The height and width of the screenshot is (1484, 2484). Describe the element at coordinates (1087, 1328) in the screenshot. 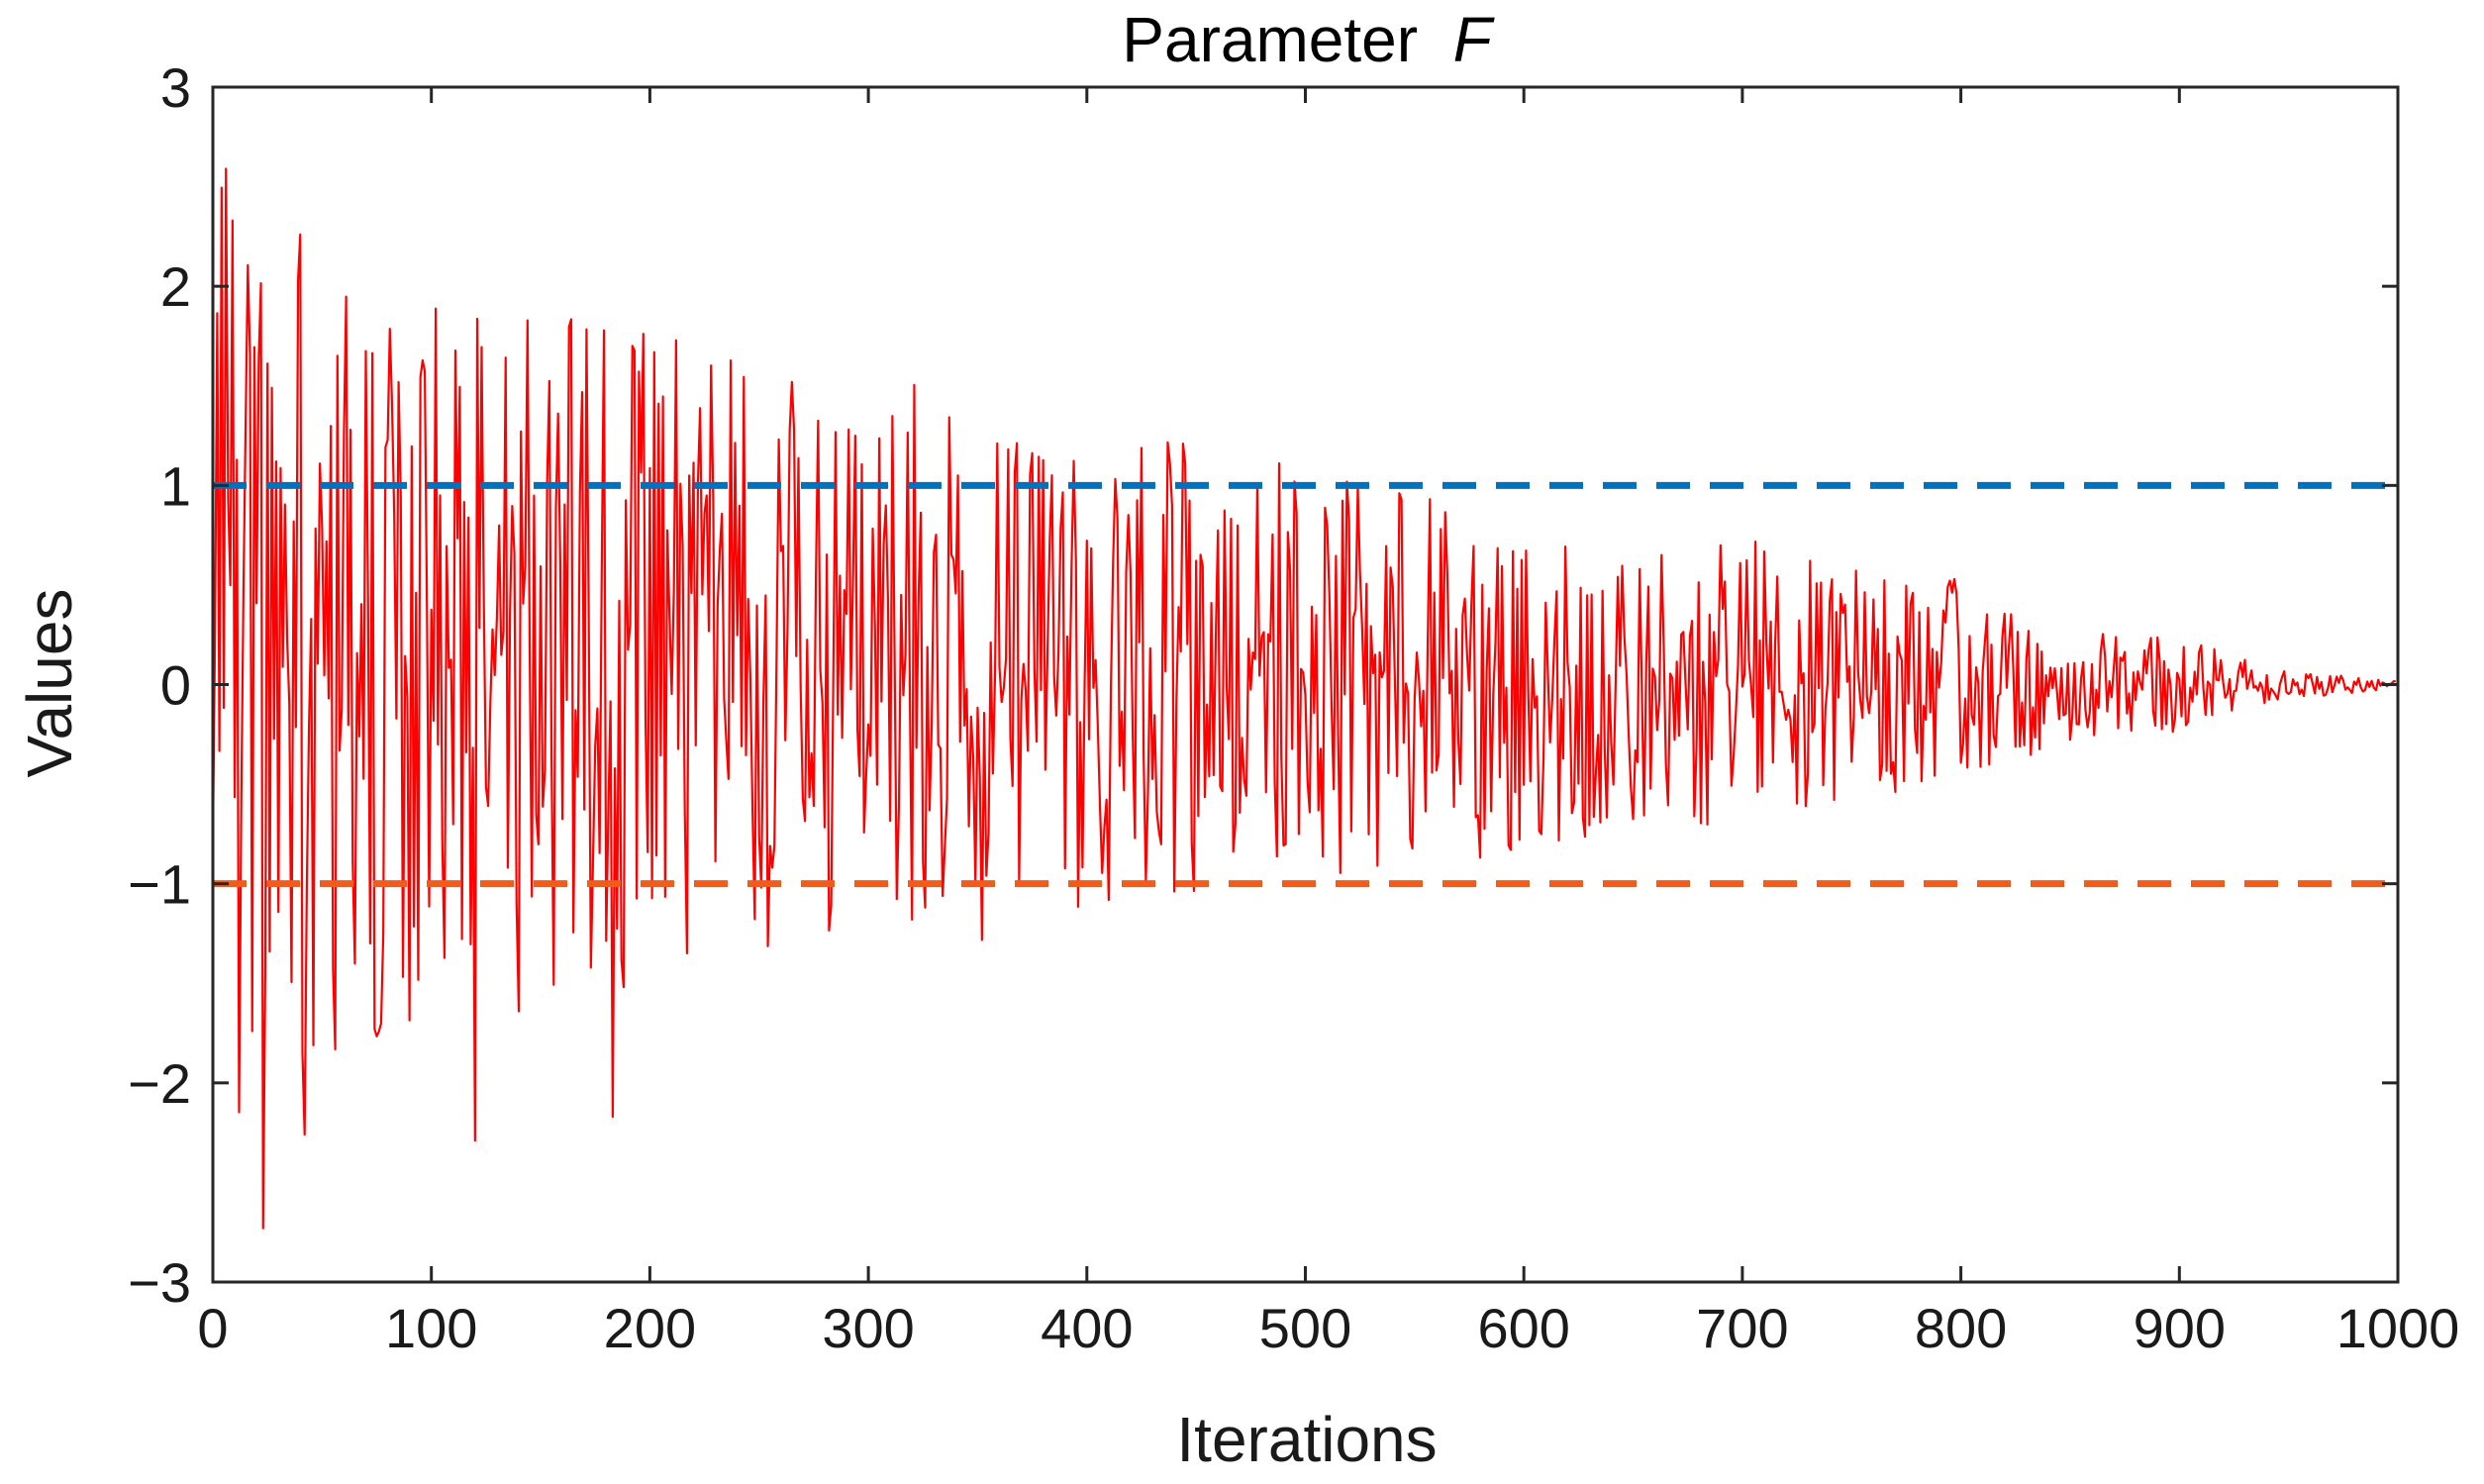

I see `x-tick-label: 400` at that location.